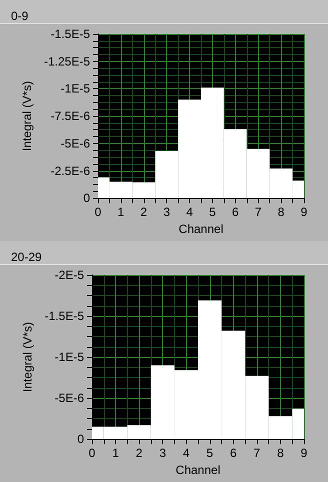  I want to click on chart-title: 0-9, so click(20, 16).